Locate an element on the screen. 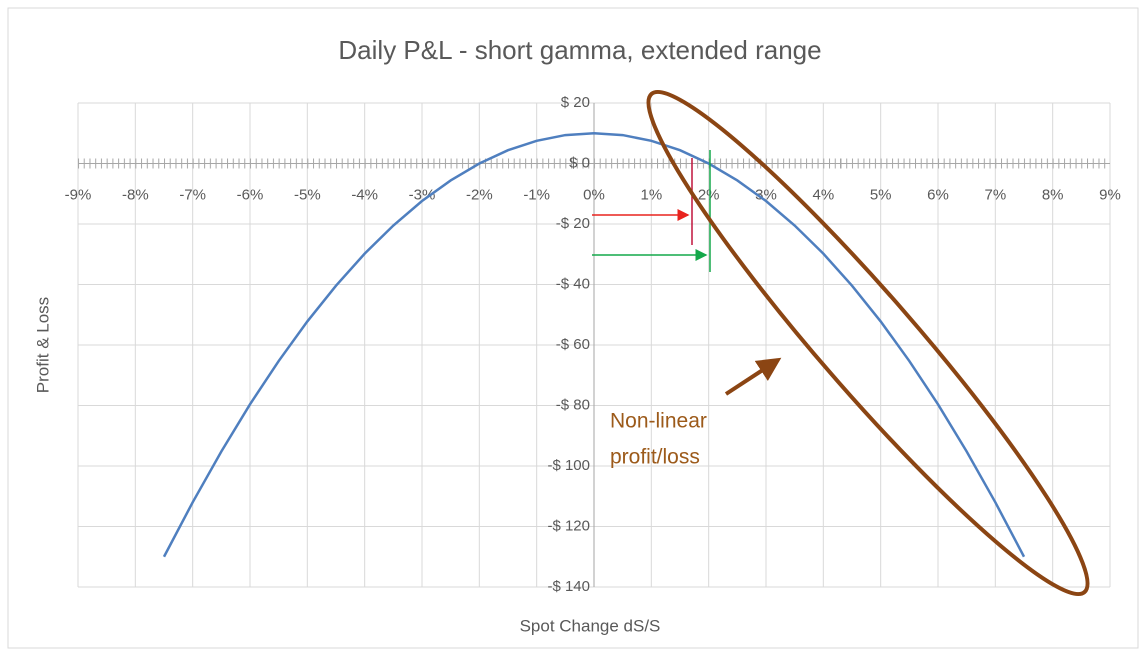 The height and width of the screenshot is (656, 1146). x-tick-label: 2% is located at coordinates (709, 194).